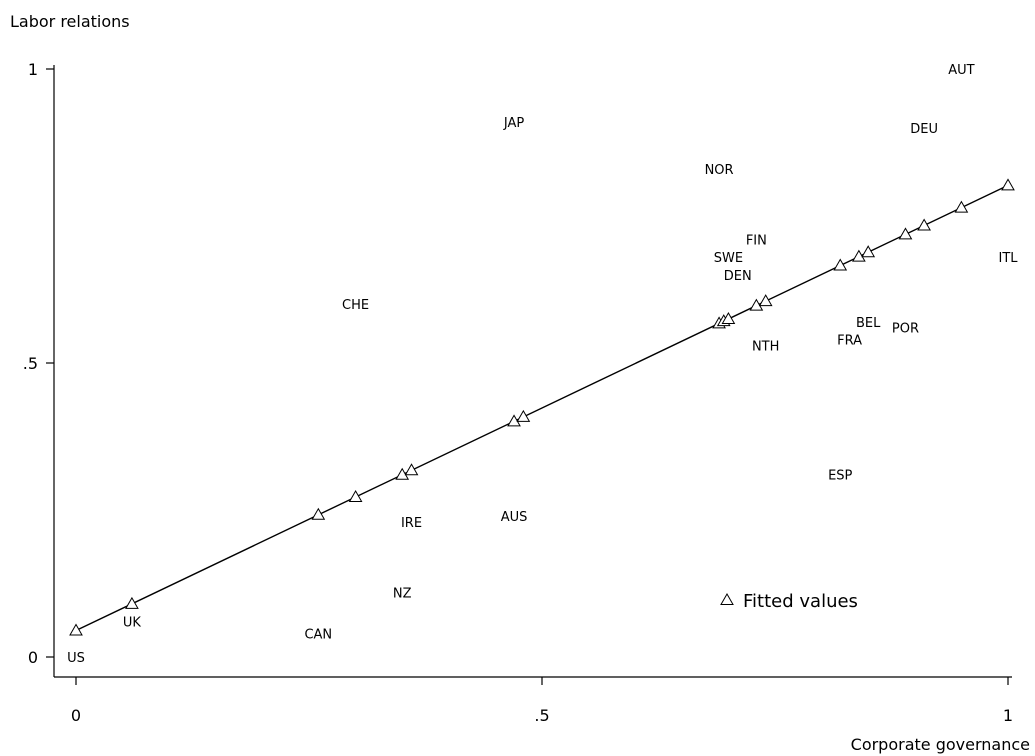 This screenshot has height=756, width=1035. Describe the element at coordinates (924, 129) in the screenshot. I see `country-point-deu: DEU` at that location.